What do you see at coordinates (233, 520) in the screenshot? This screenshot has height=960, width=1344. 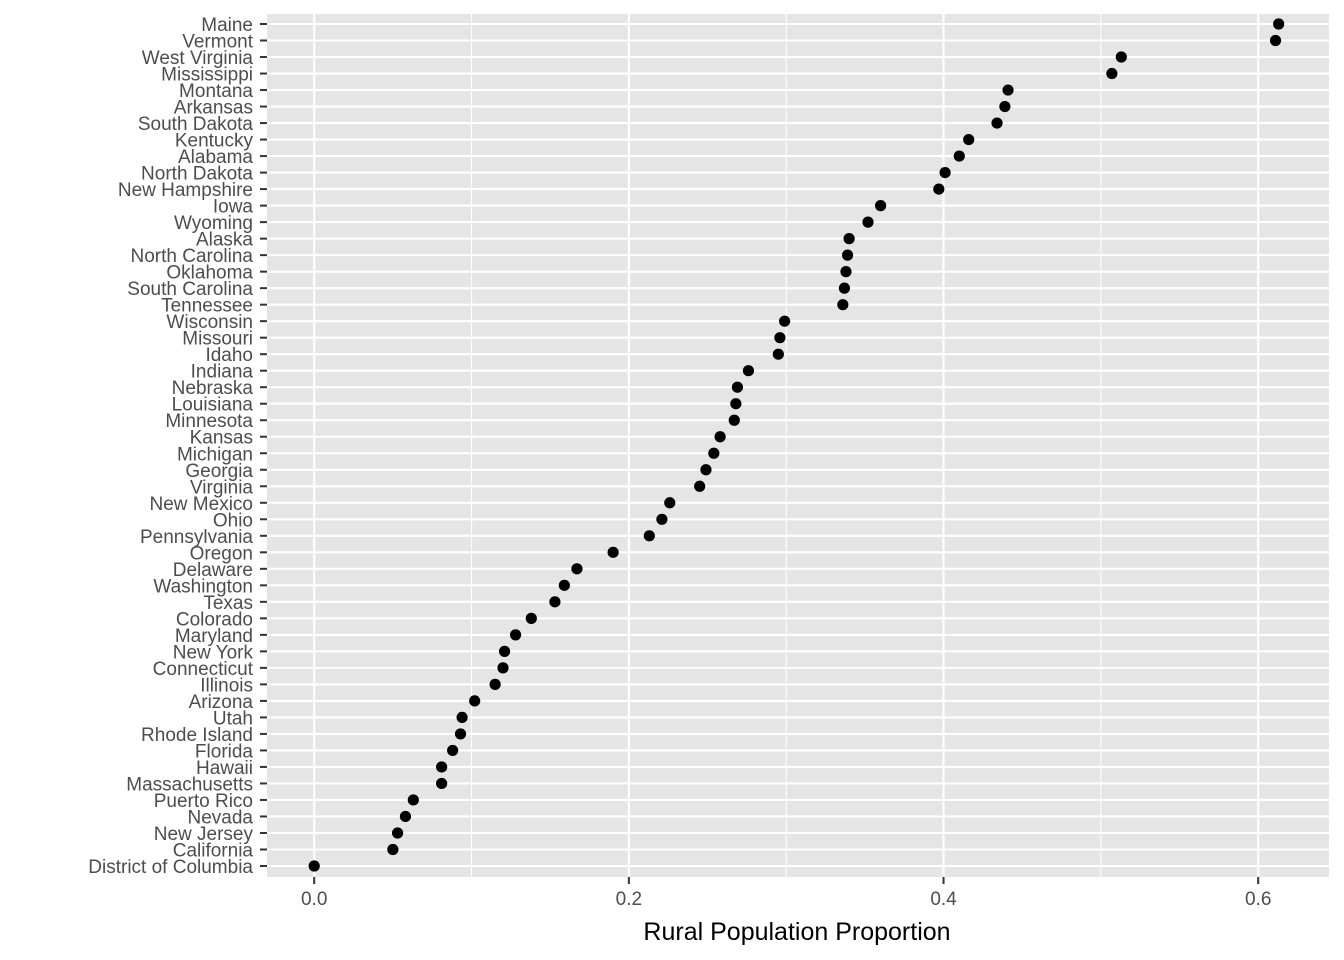 I see `y-tick-label: Ohio` at bounding box center [233, 520].